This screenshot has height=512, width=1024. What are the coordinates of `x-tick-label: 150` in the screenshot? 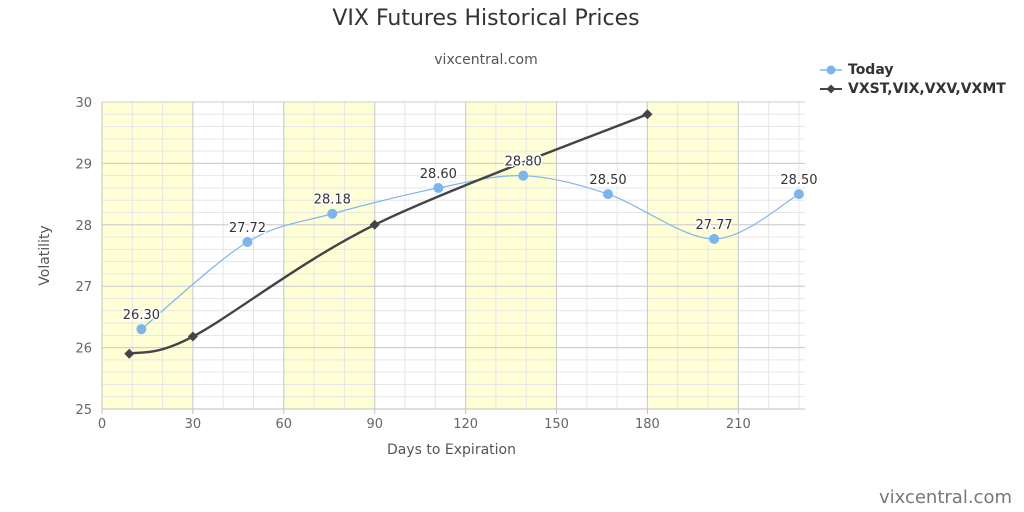 It's located at (556, 424).